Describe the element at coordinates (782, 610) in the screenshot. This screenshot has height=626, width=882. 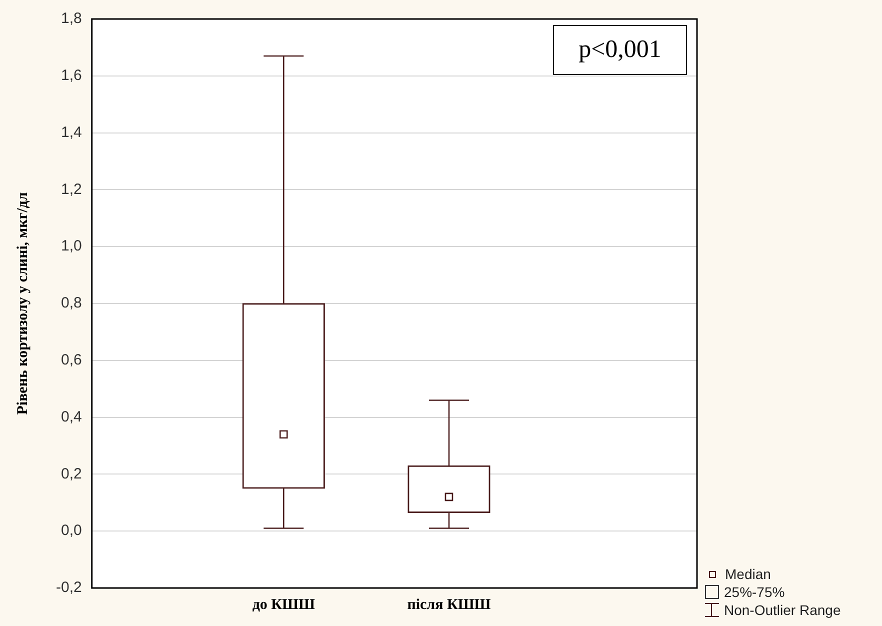
I see `text: Non-Outlier Range` at that location.